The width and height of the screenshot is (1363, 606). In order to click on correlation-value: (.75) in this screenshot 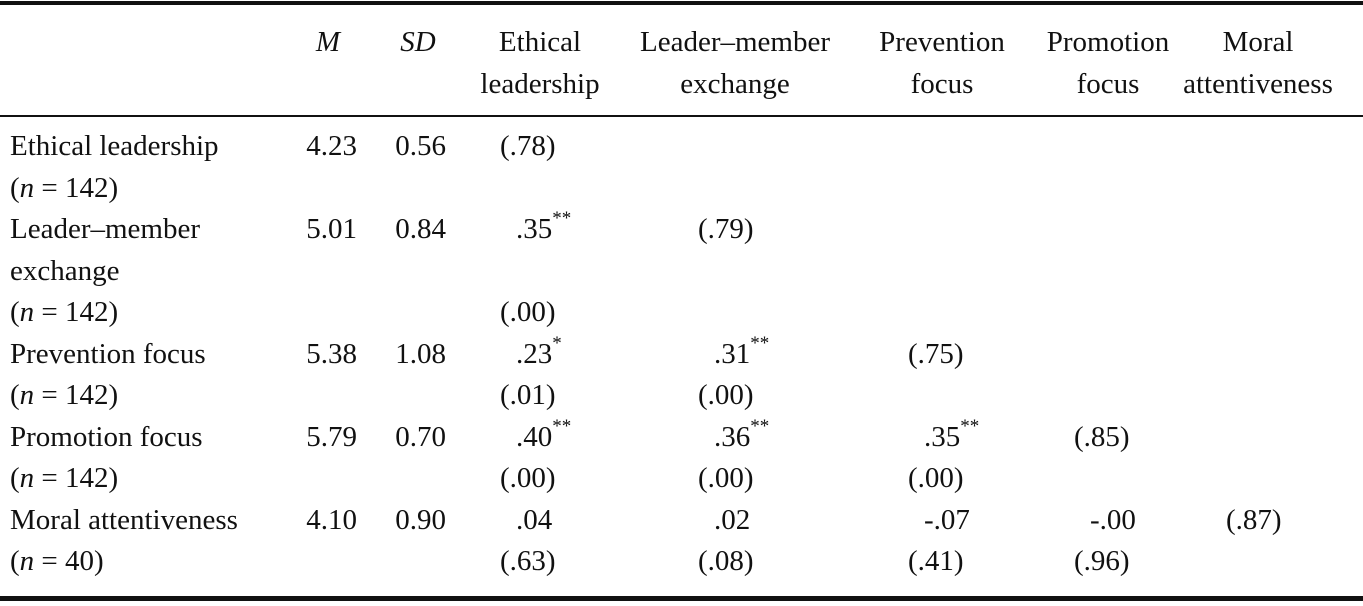, I will do `click(936, 353)`.